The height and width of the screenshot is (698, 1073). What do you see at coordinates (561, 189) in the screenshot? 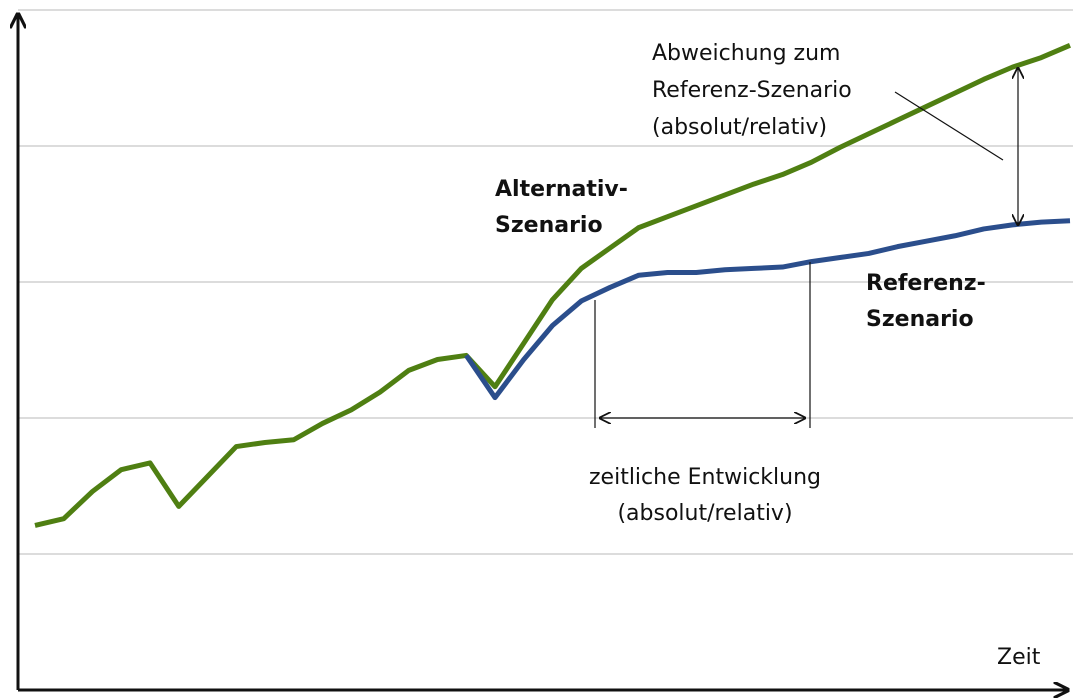
I see `series-label-line: Alternativ-` at bounding box center [561, 189].